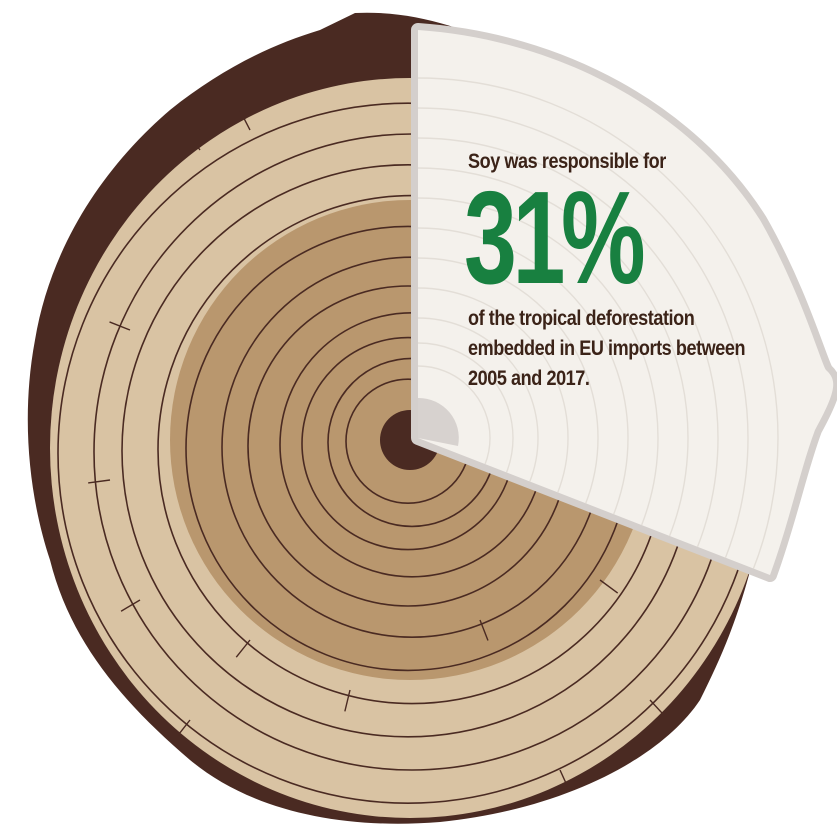  I want to click on caption-line-1: of the tropical deforestation, so click(581, 318).